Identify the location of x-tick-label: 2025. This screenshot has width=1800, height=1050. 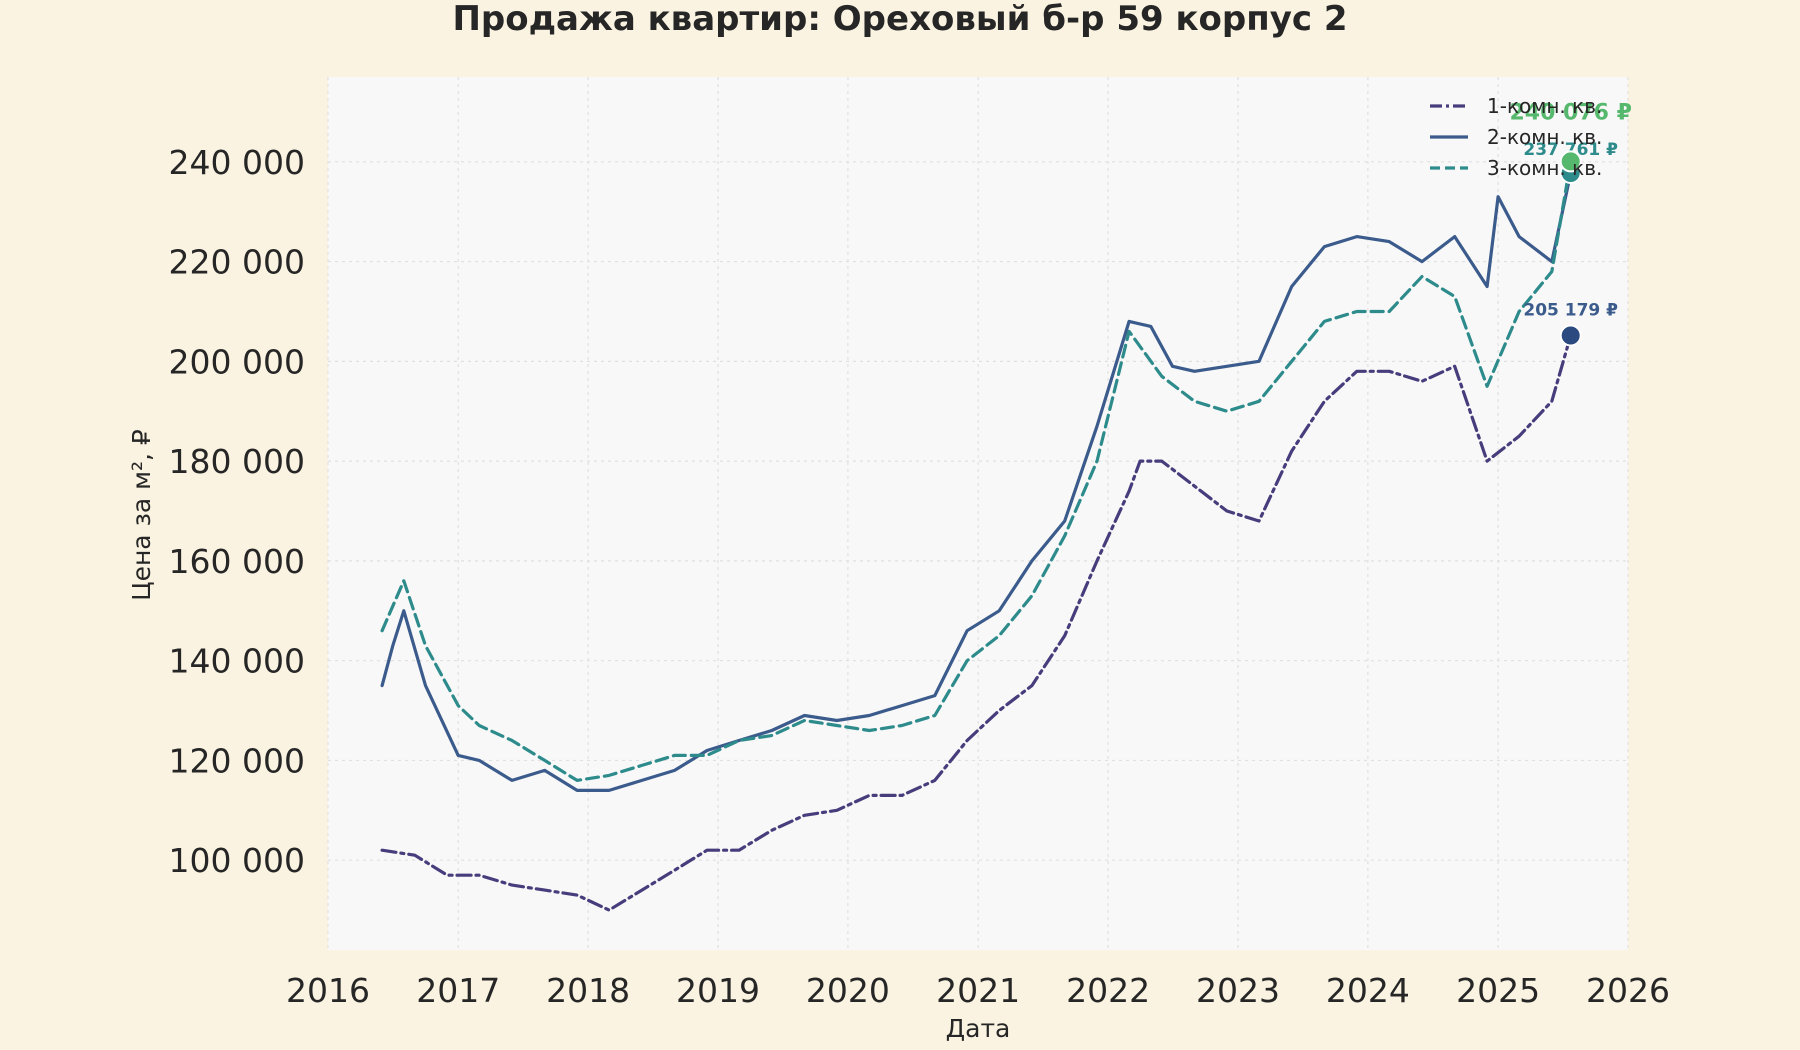
(1498, 990).